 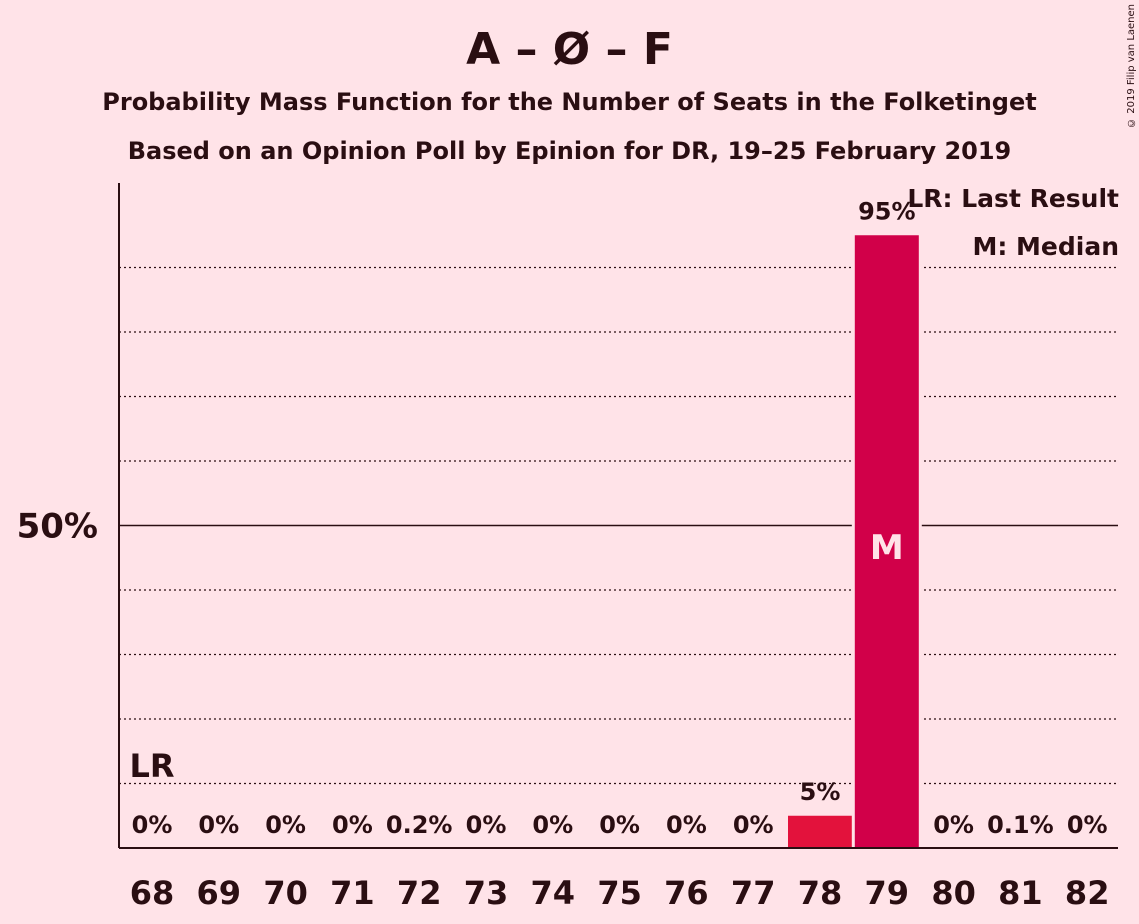 I want to click on value-label-70: 0%, so click(x=285, y=825).